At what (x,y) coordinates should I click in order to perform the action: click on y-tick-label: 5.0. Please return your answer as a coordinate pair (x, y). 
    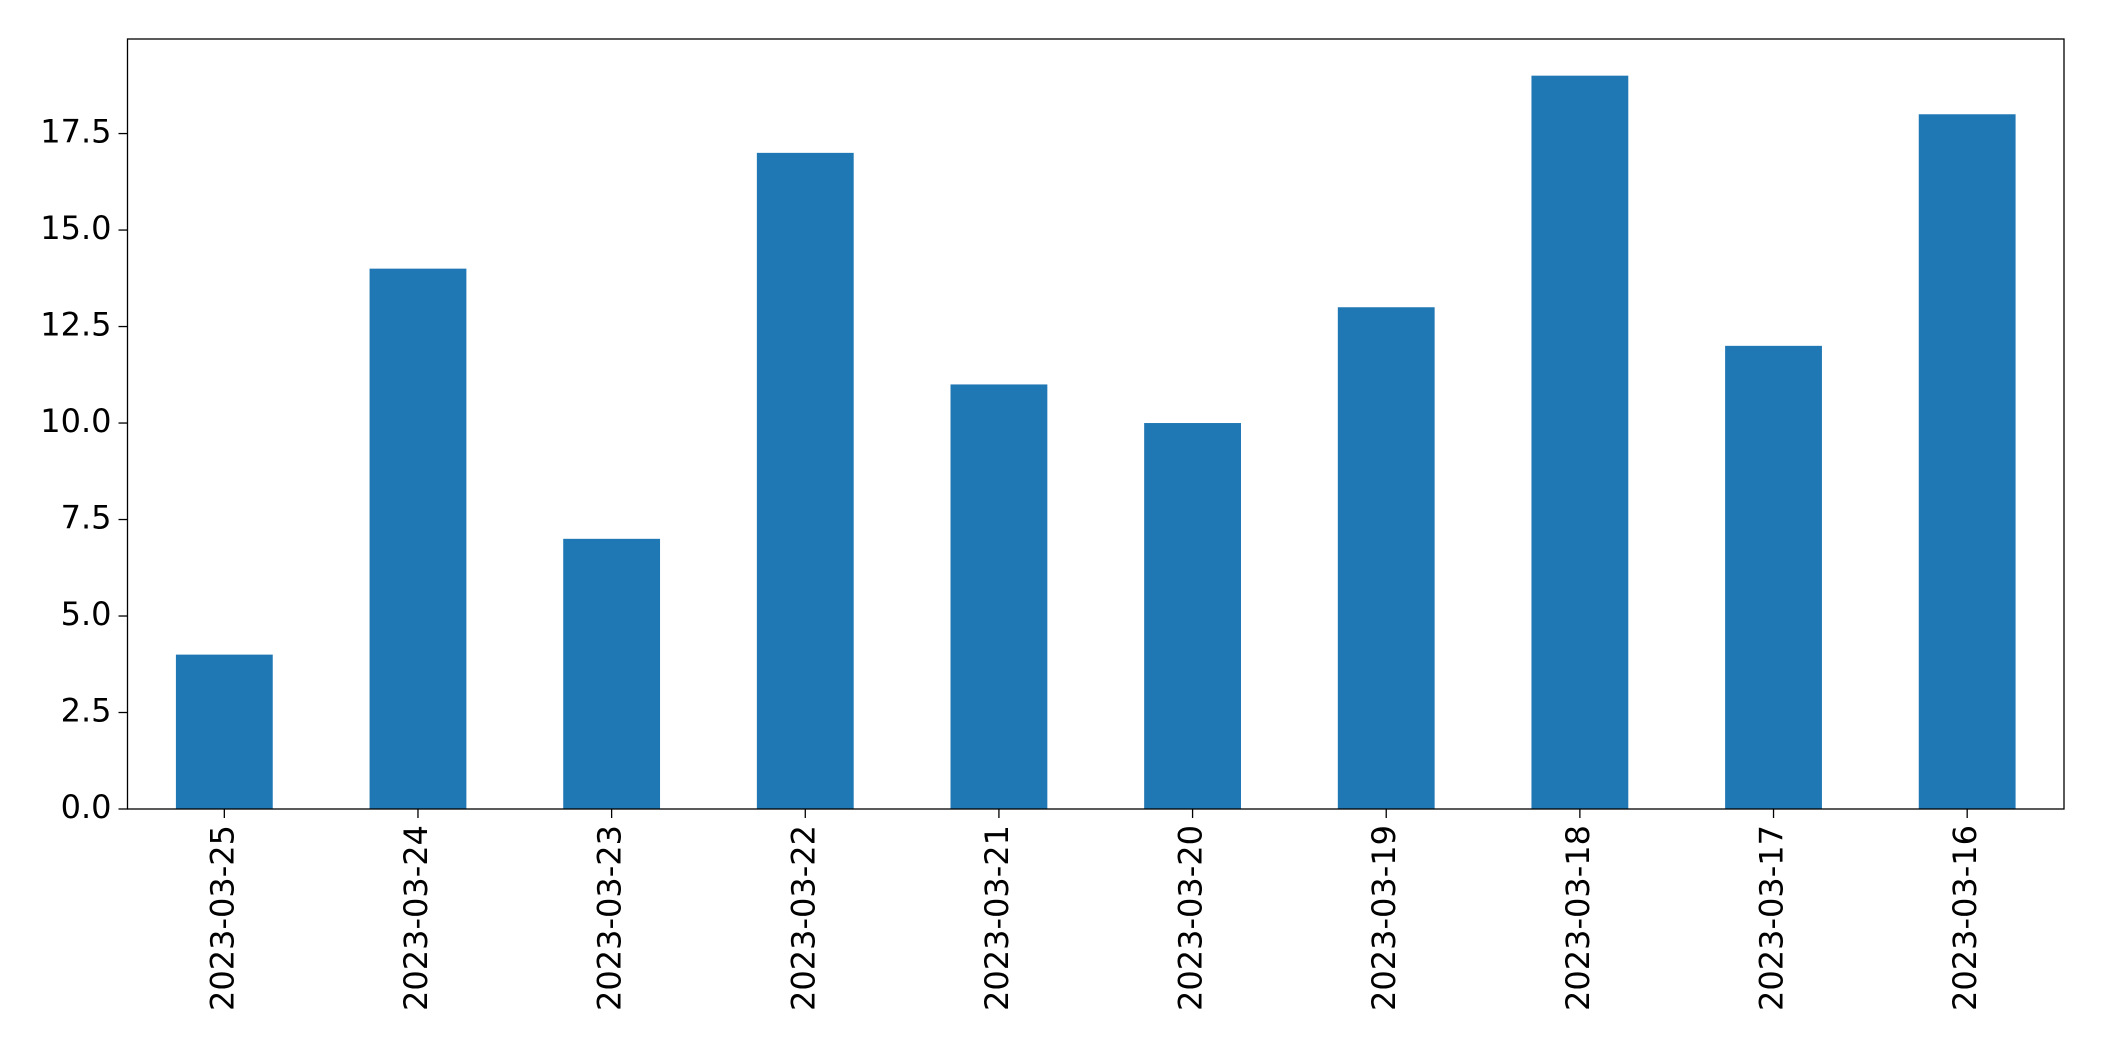
    Looking at the image, I should click on (86, 614).